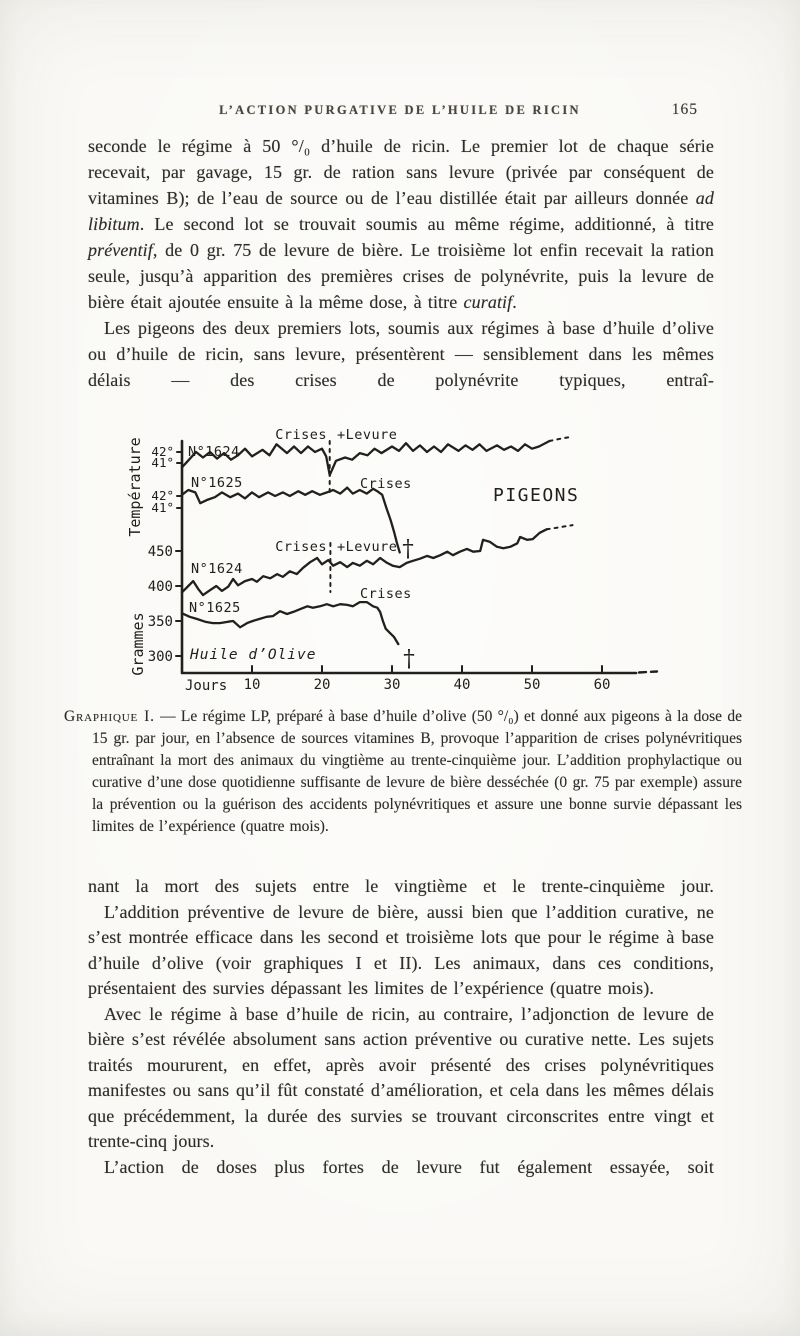 This screenshot has height=1336, width=800. What do you see at coordinates (160, 622) in the screenshot?
I see `svg-text: 350` at bounding box center [160, 622].